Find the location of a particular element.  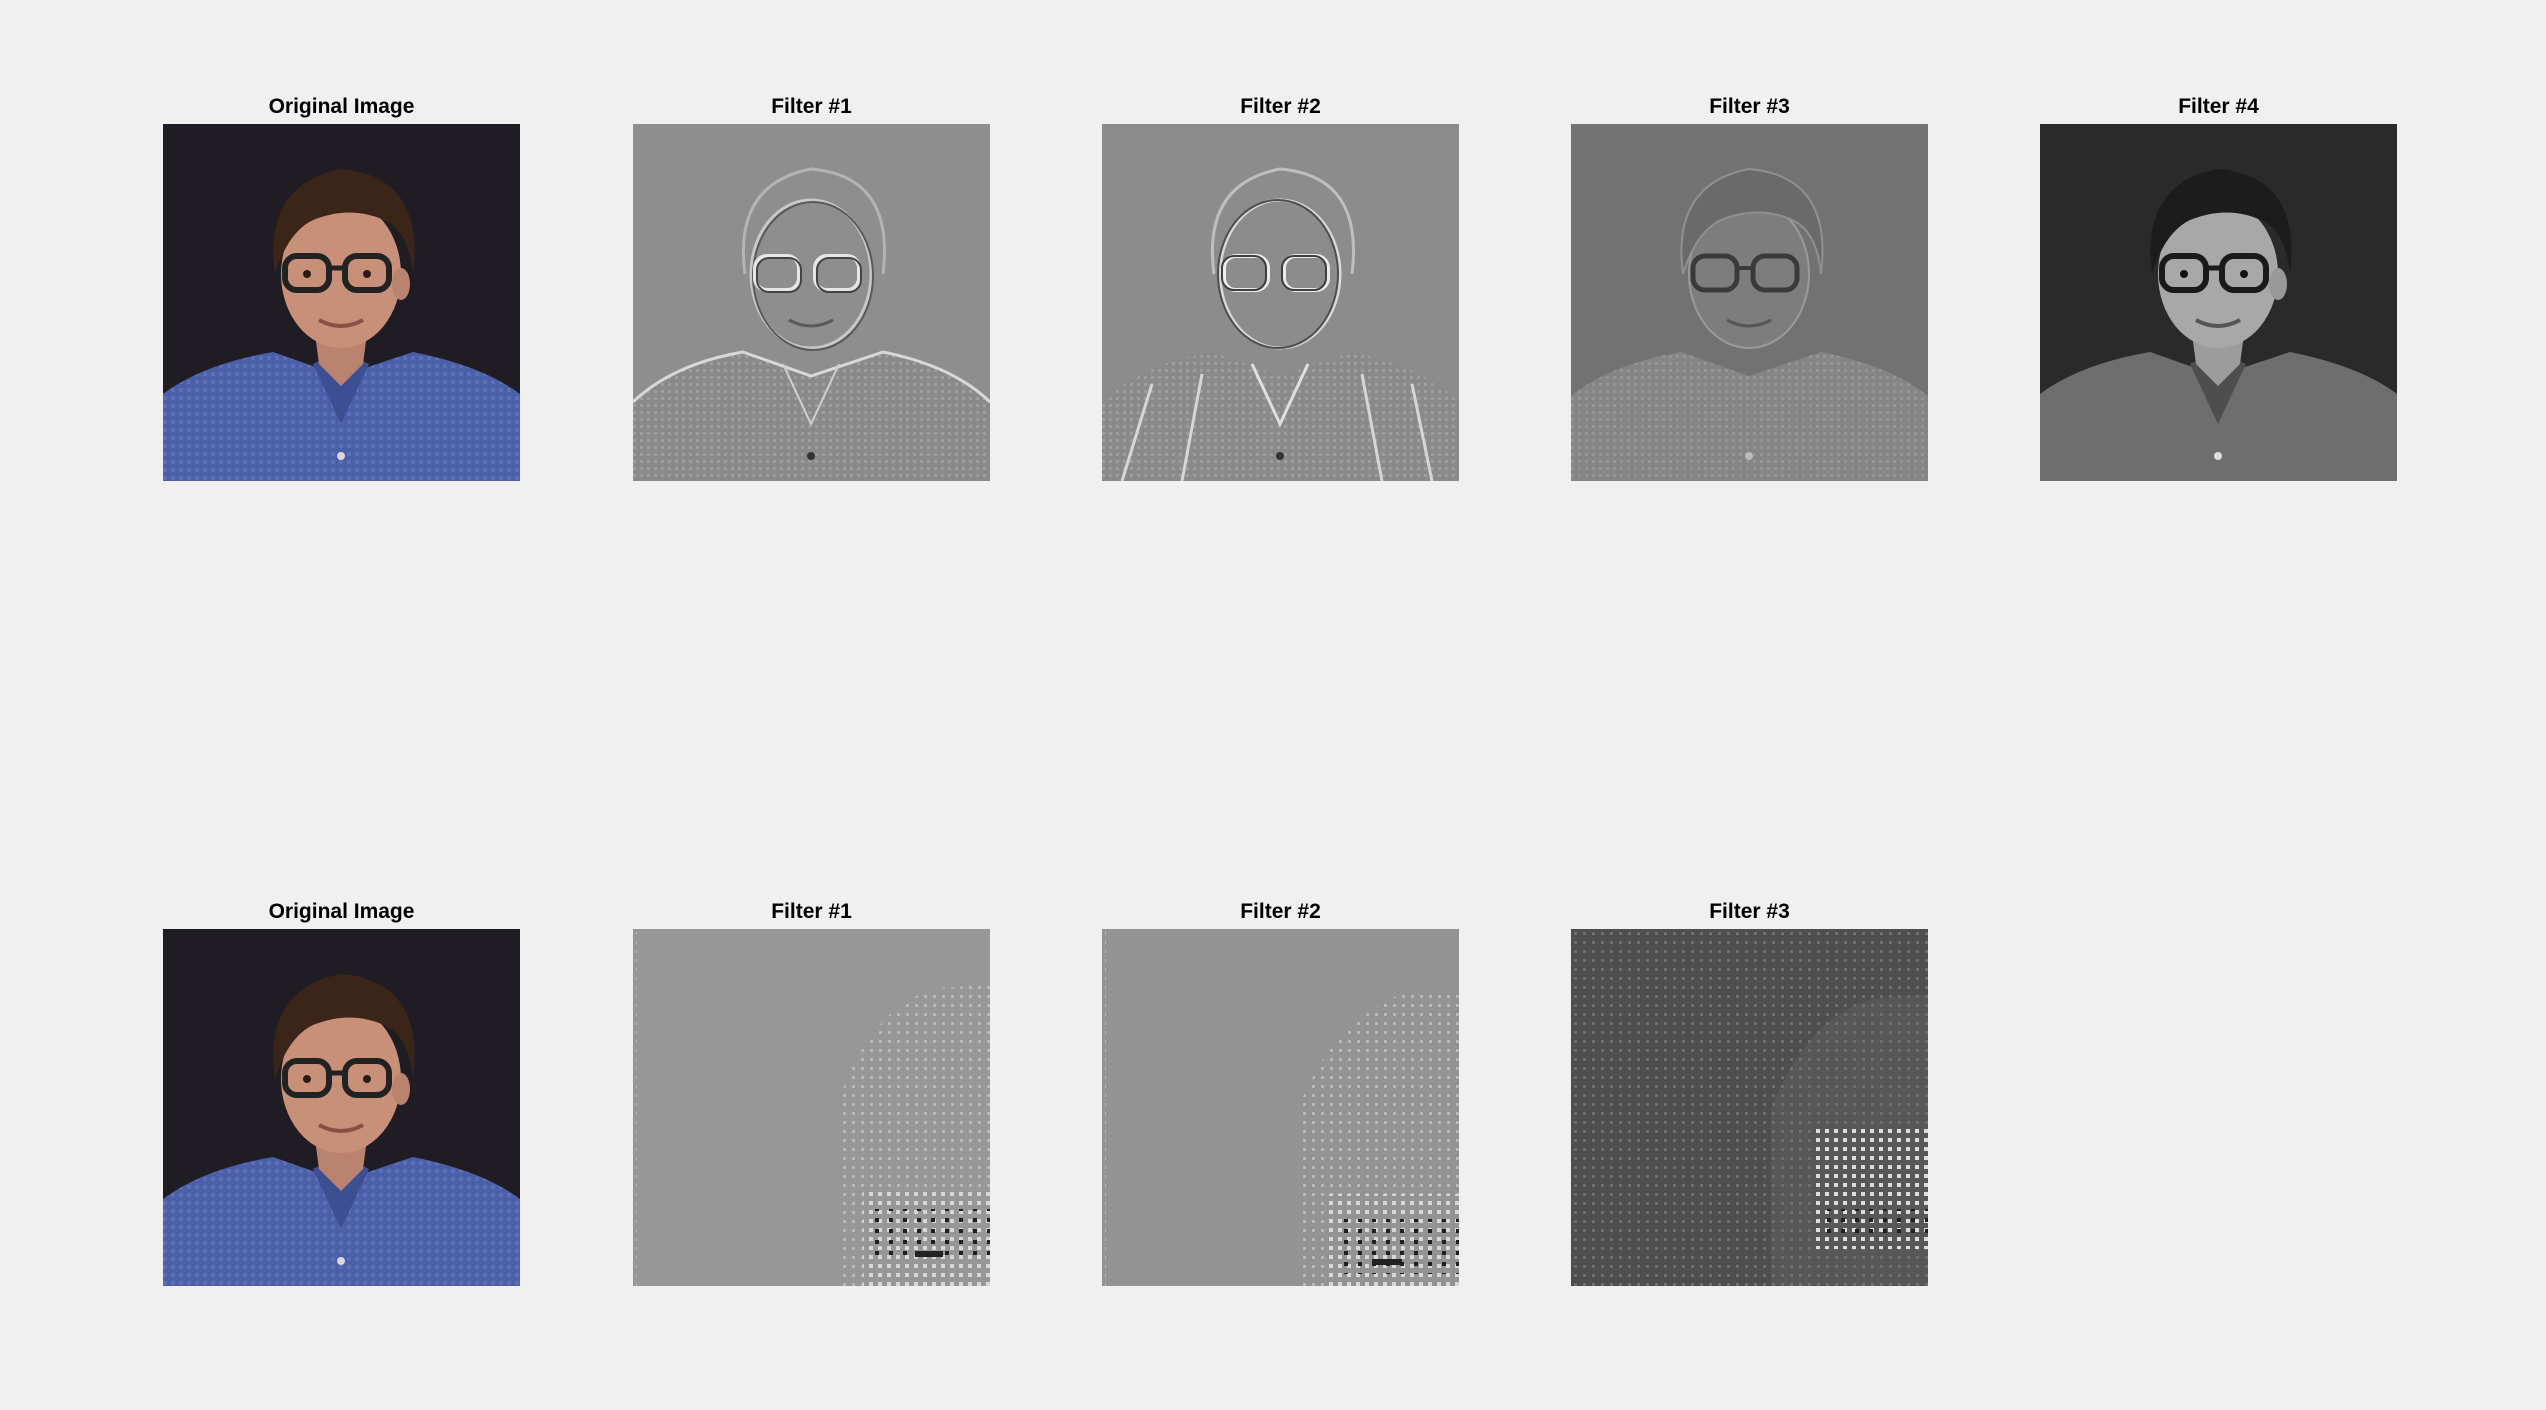

panel-title: Filter #4 is located at coordinates (2218, 106).